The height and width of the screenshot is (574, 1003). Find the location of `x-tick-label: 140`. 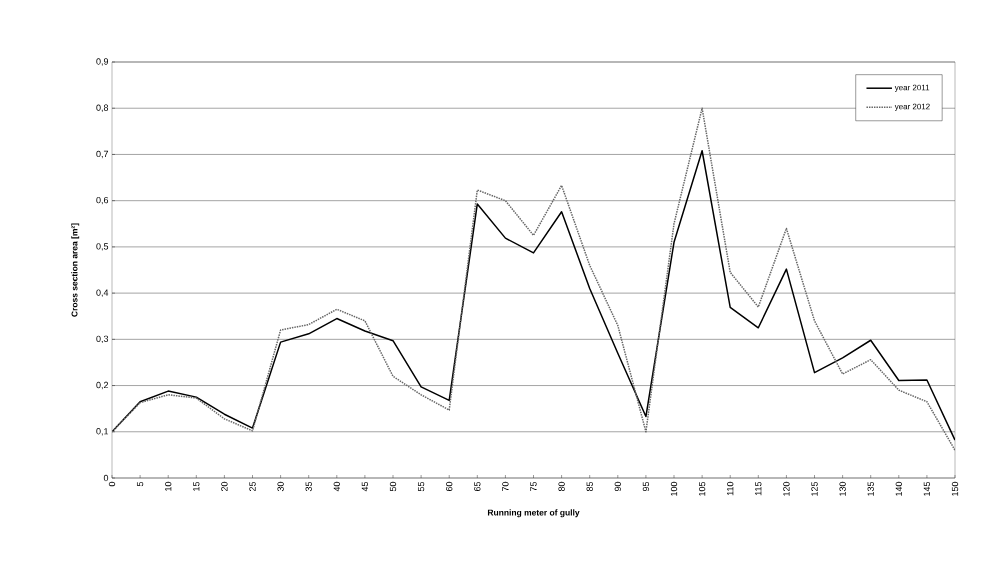

x-tick-label: 140 is located at coordinates (898, 488).